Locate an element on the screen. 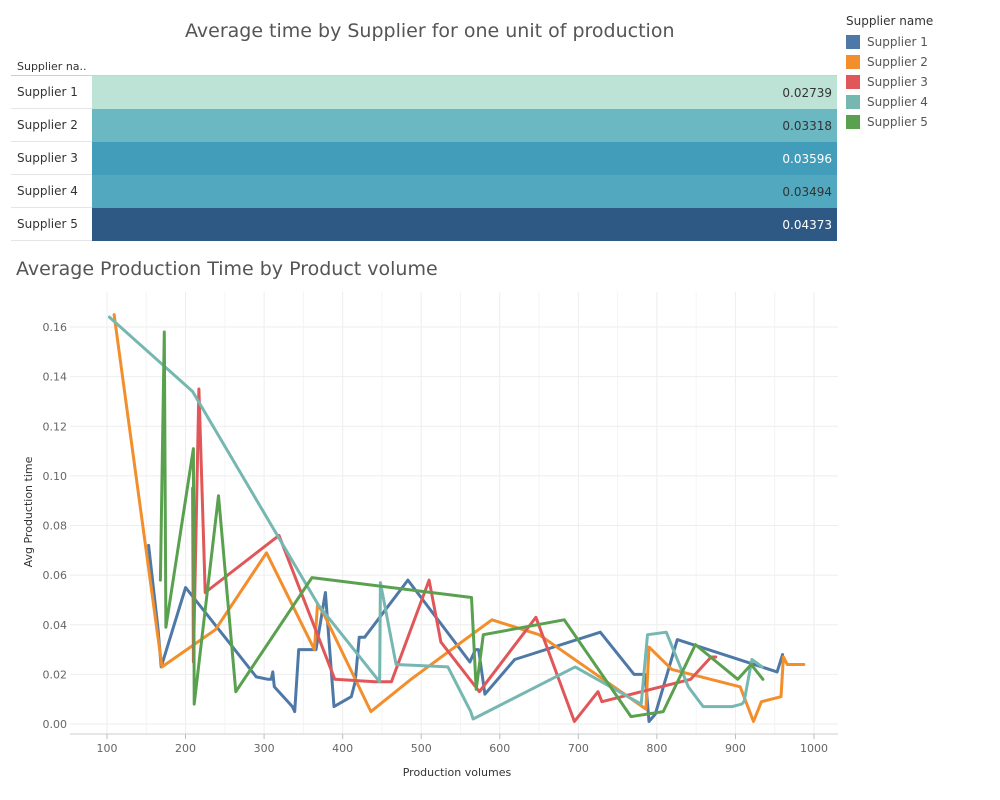  table-row: Supplier 3 0.03596 is located at coordinates (424, 158).